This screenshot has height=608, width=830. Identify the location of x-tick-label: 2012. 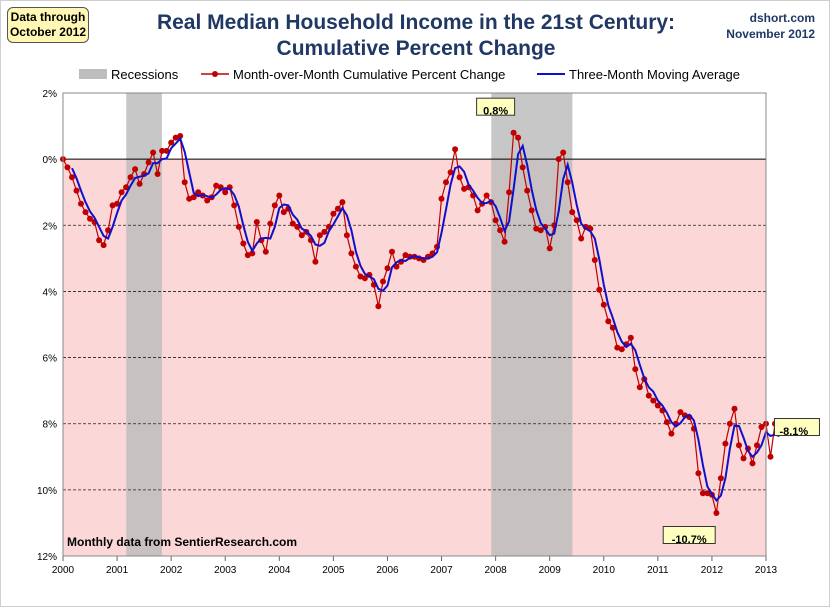
(712, 570).